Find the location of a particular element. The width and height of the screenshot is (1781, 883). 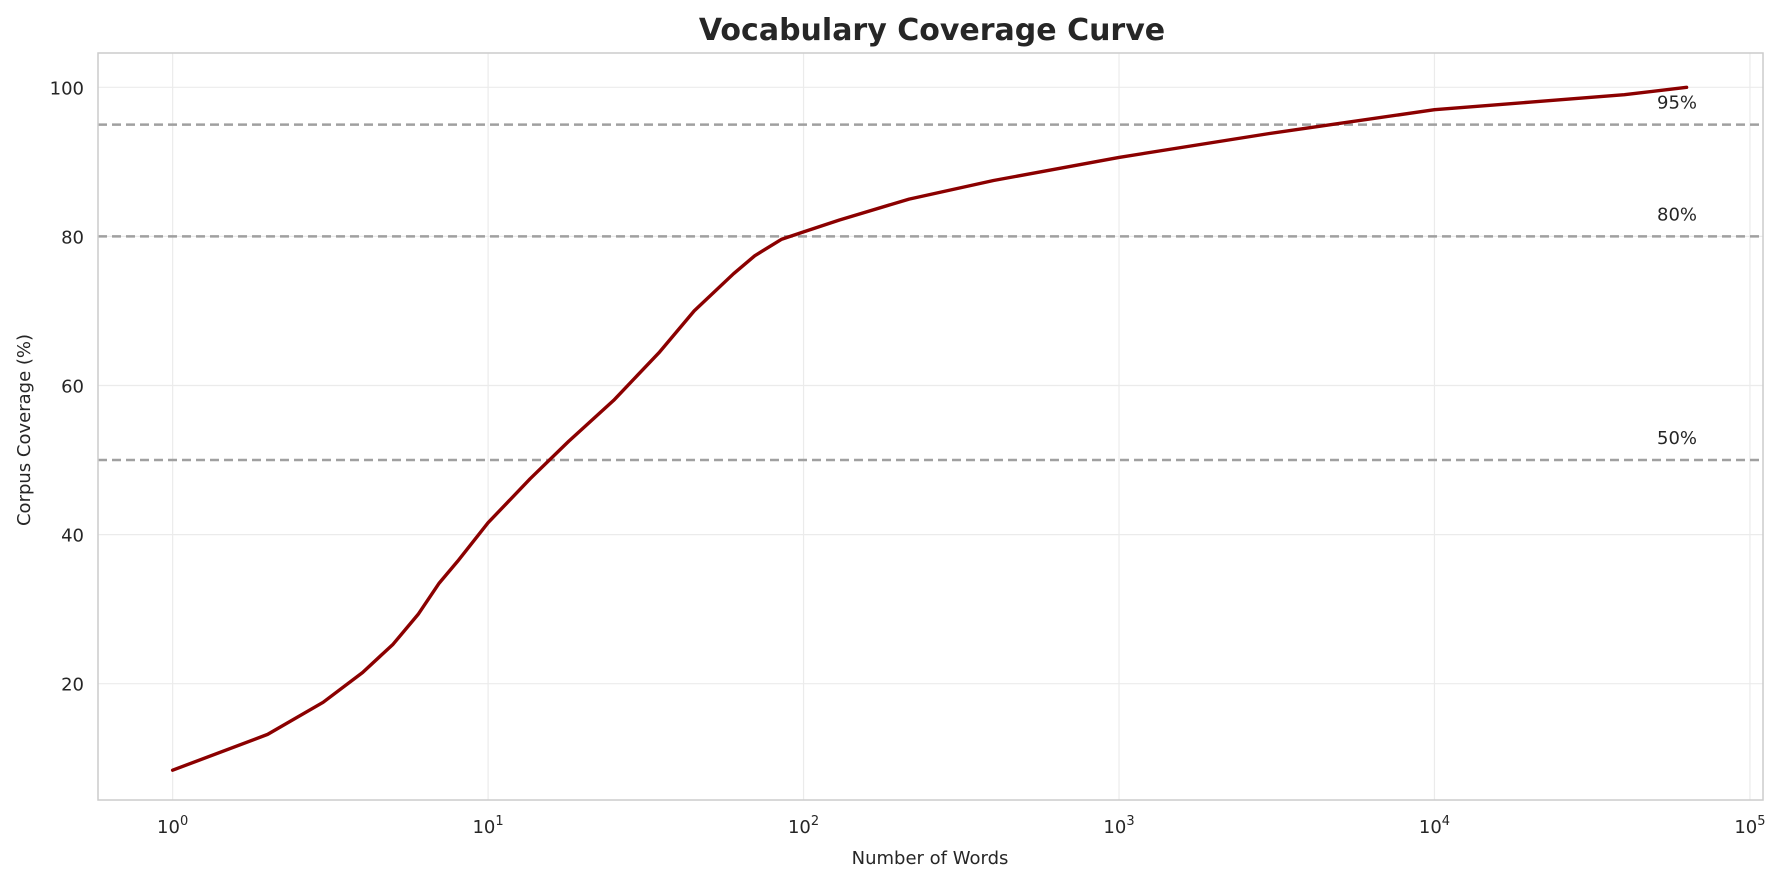

x-tick-label: 10¹ is located at coordinates (487, 826).